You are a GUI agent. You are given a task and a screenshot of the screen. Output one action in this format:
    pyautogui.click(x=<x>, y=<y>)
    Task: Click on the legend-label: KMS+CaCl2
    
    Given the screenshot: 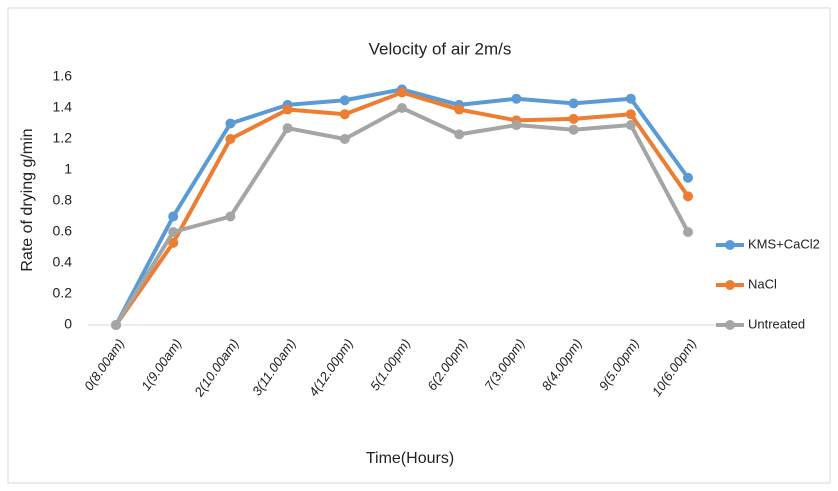 What is the action you would take?
    pyautogui.click(x=784, y=243)
    